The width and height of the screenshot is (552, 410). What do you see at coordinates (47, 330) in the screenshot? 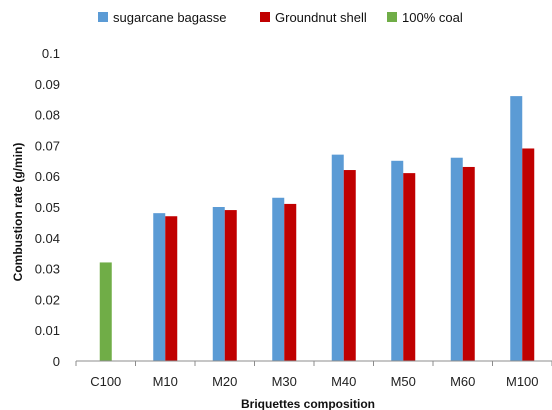
I see `y-tick-label: 0.01` at bounding box center [47, 330].